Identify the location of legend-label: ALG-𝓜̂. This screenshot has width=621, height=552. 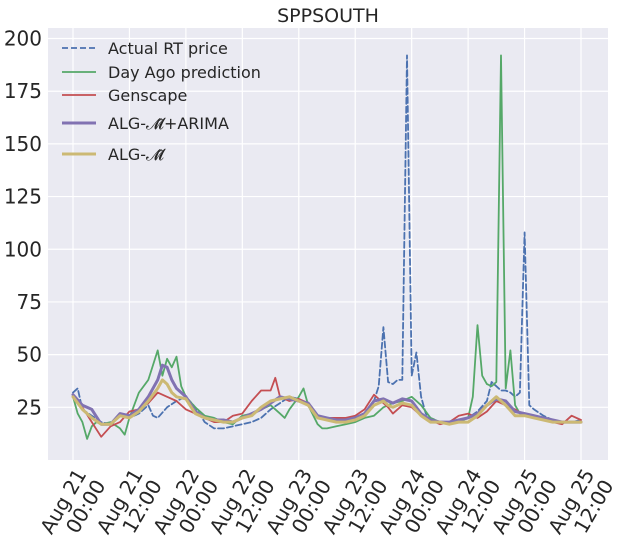
(137, 154).